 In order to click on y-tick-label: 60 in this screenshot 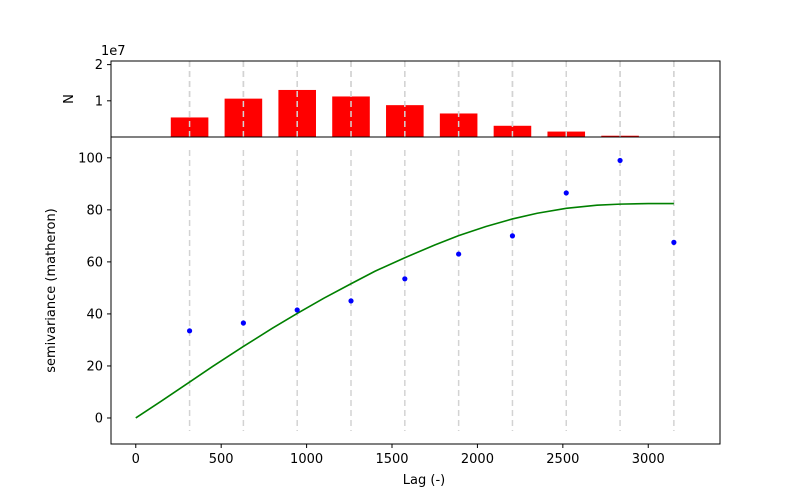, I will do `click(94, 262)`.